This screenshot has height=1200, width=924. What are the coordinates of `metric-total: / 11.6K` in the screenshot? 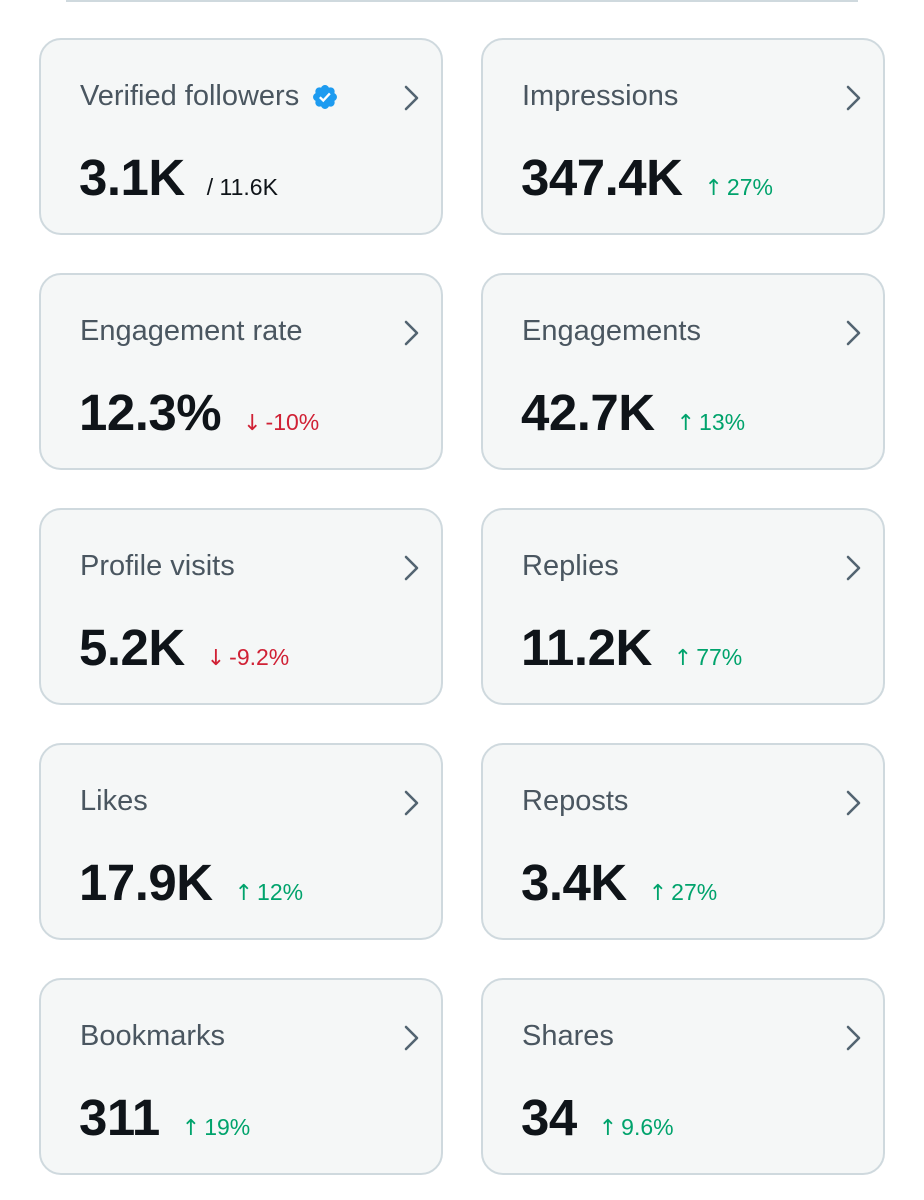 It's located at (242, 187).